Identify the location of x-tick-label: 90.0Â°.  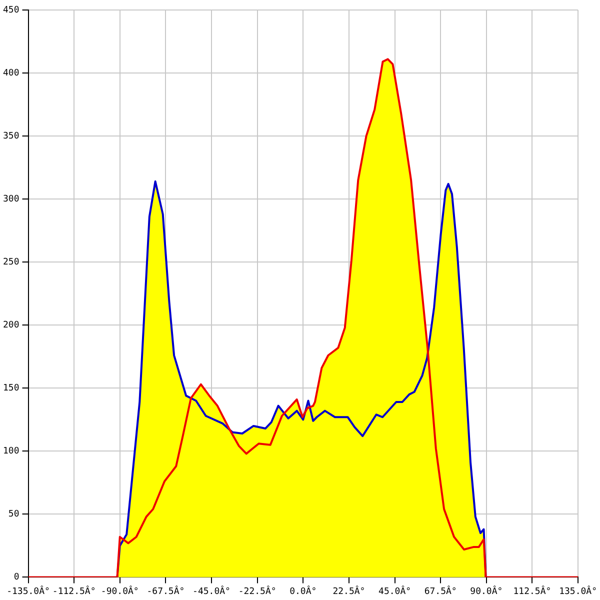
(486, 590).